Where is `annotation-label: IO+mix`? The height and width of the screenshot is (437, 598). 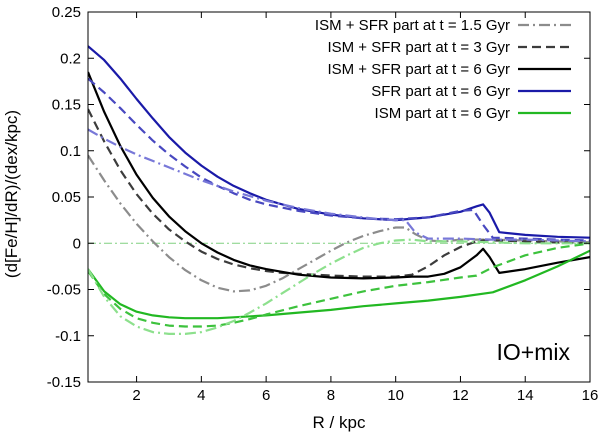 annotation-label: IO+mix is located at coordinates (534, 352).